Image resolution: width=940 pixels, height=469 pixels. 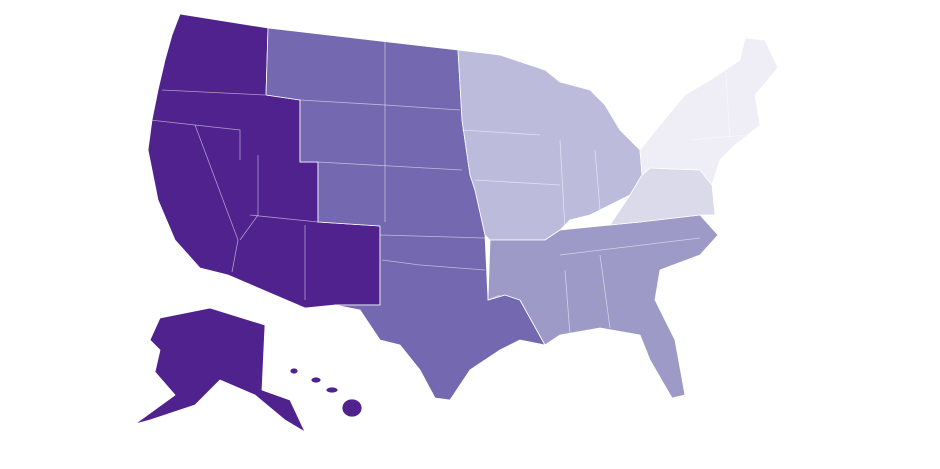 I want to click on midwest-region, so click(x=550, y=145).